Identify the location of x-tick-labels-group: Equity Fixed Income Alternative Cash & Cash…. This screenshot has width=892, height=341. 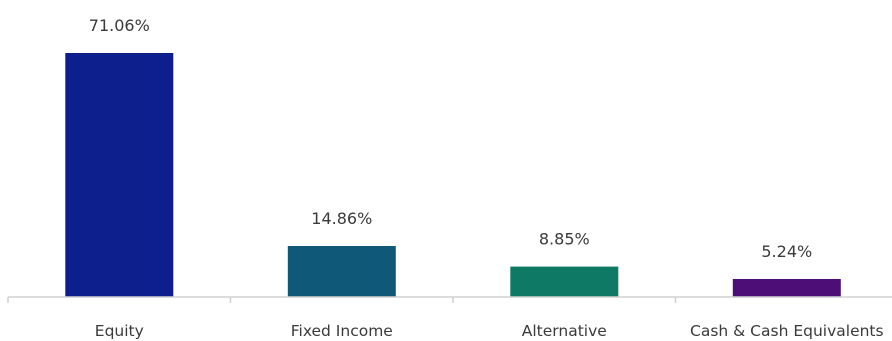
(489, 331).